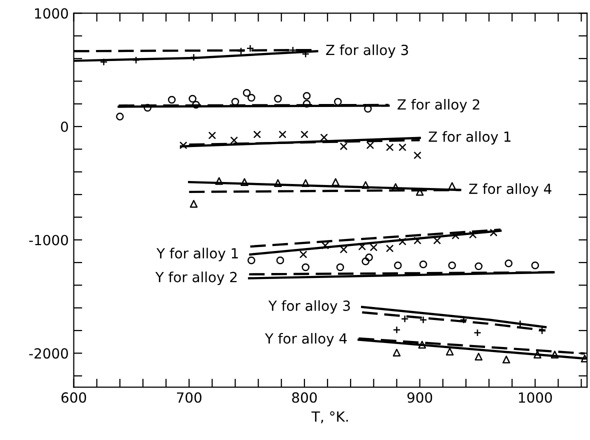  I want to click on x-axis-title: T, °K., so click(329, 417).